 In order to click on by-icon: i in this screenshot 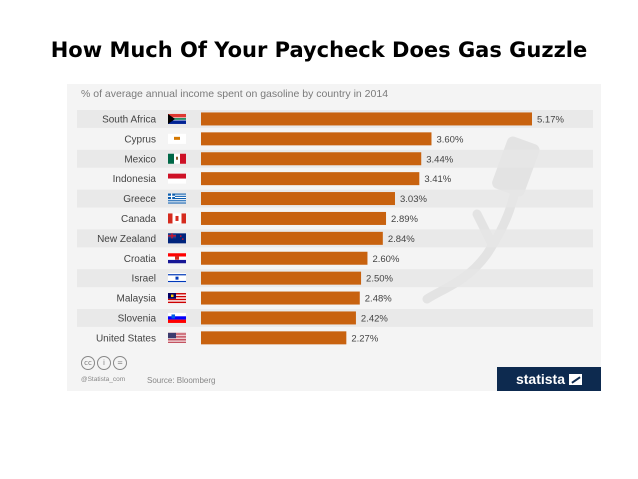, I will do `click(104, 363)`.